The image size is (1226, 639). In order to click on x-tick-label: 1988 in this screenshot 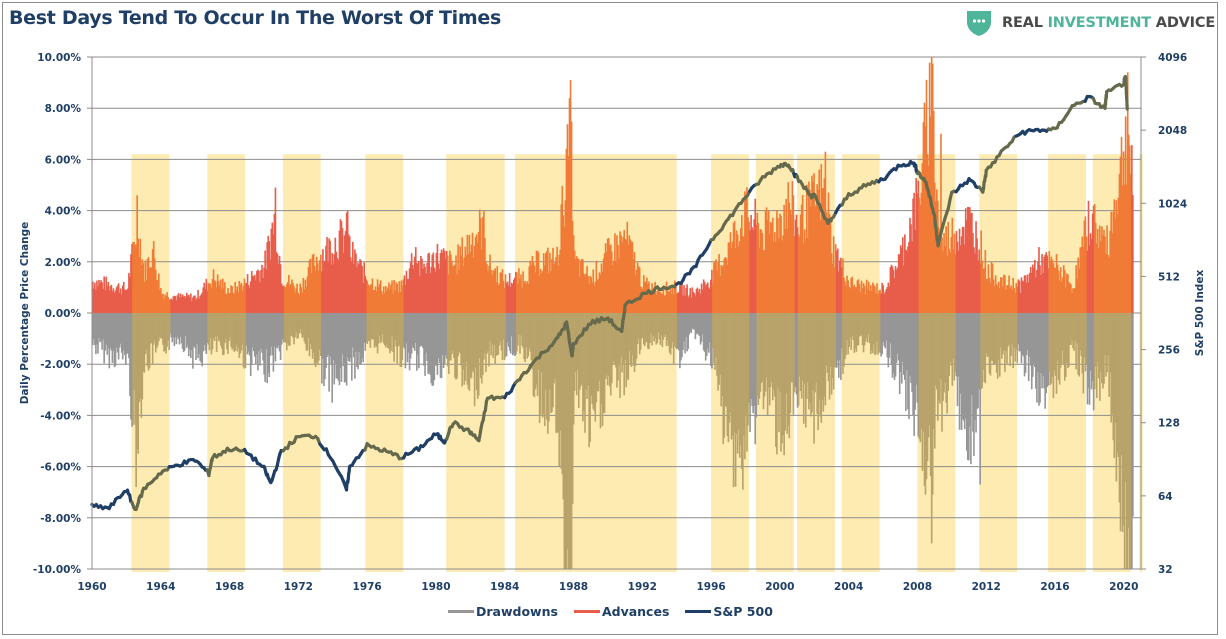, I will do `click(573, 587)`.